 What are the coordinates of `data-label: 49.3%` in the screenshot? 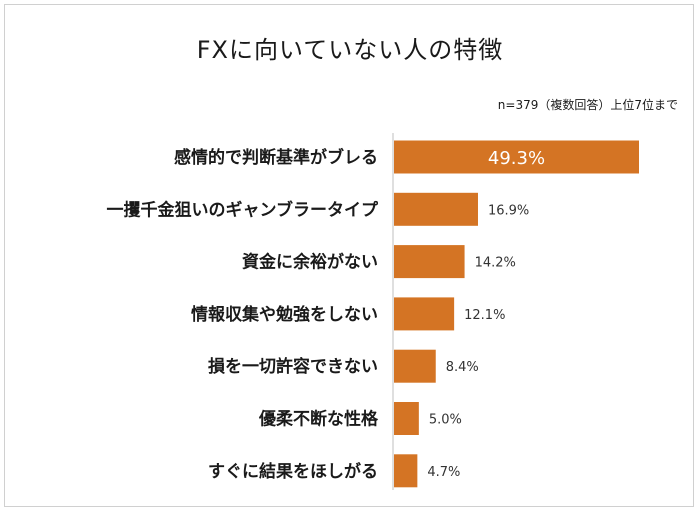 It's located at (516, 158).